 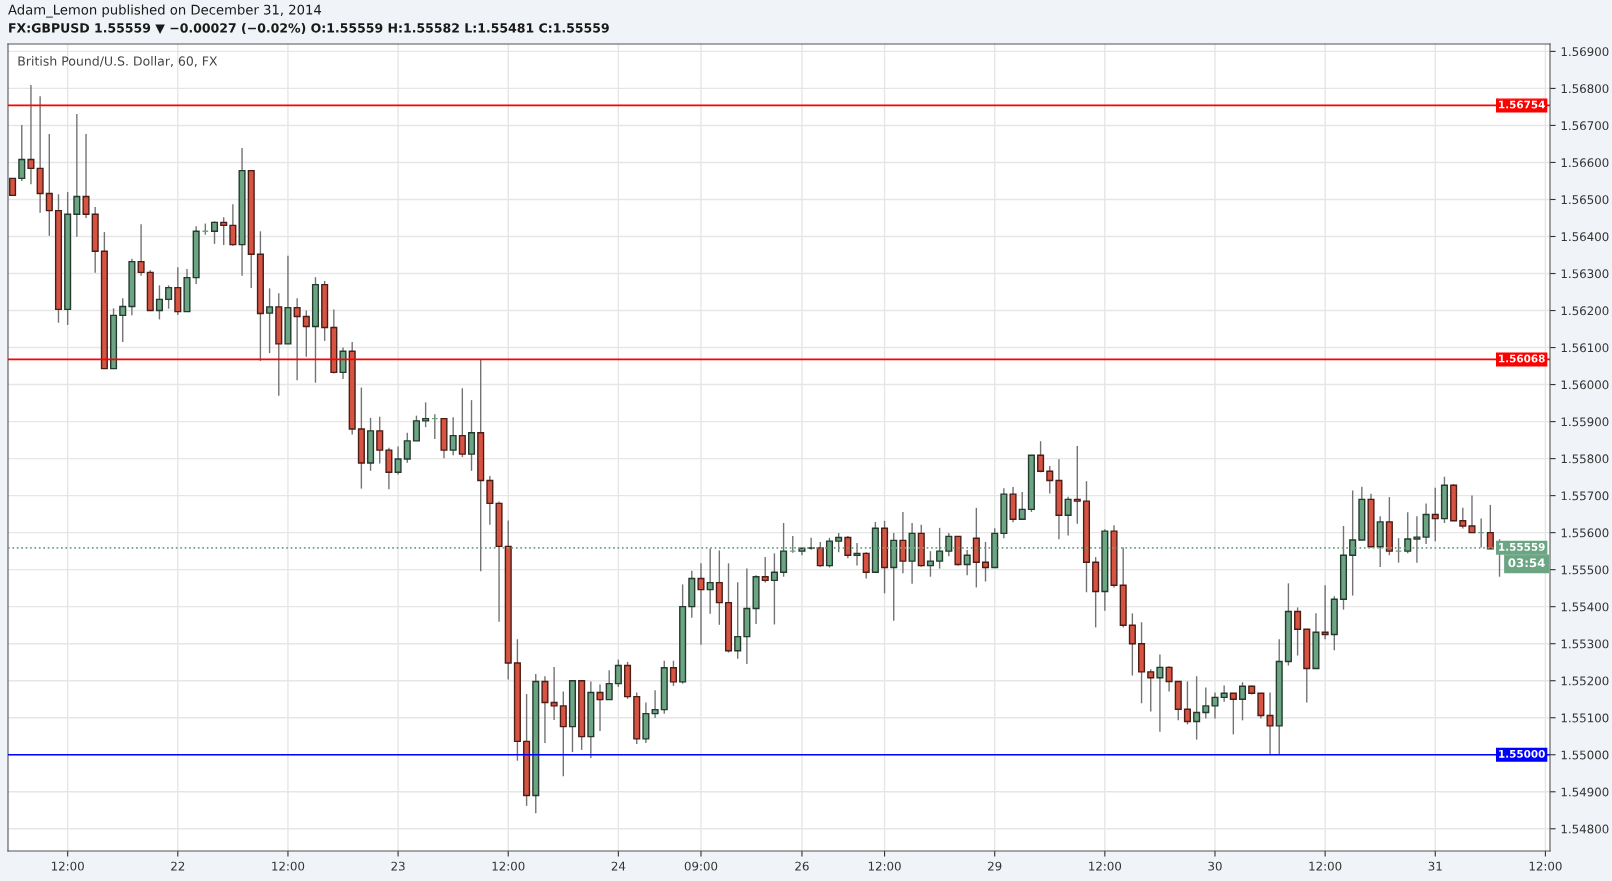 I want to click on y-tick-label: 1.55400, so click(x=1585, y=607).